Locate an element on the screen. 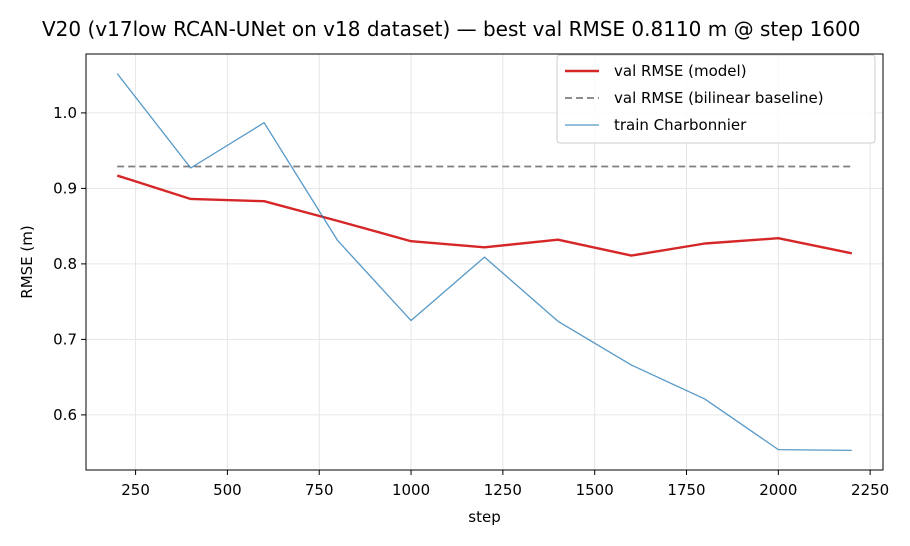  x-tick-label: 1500 is located at coordinates (595, 490).